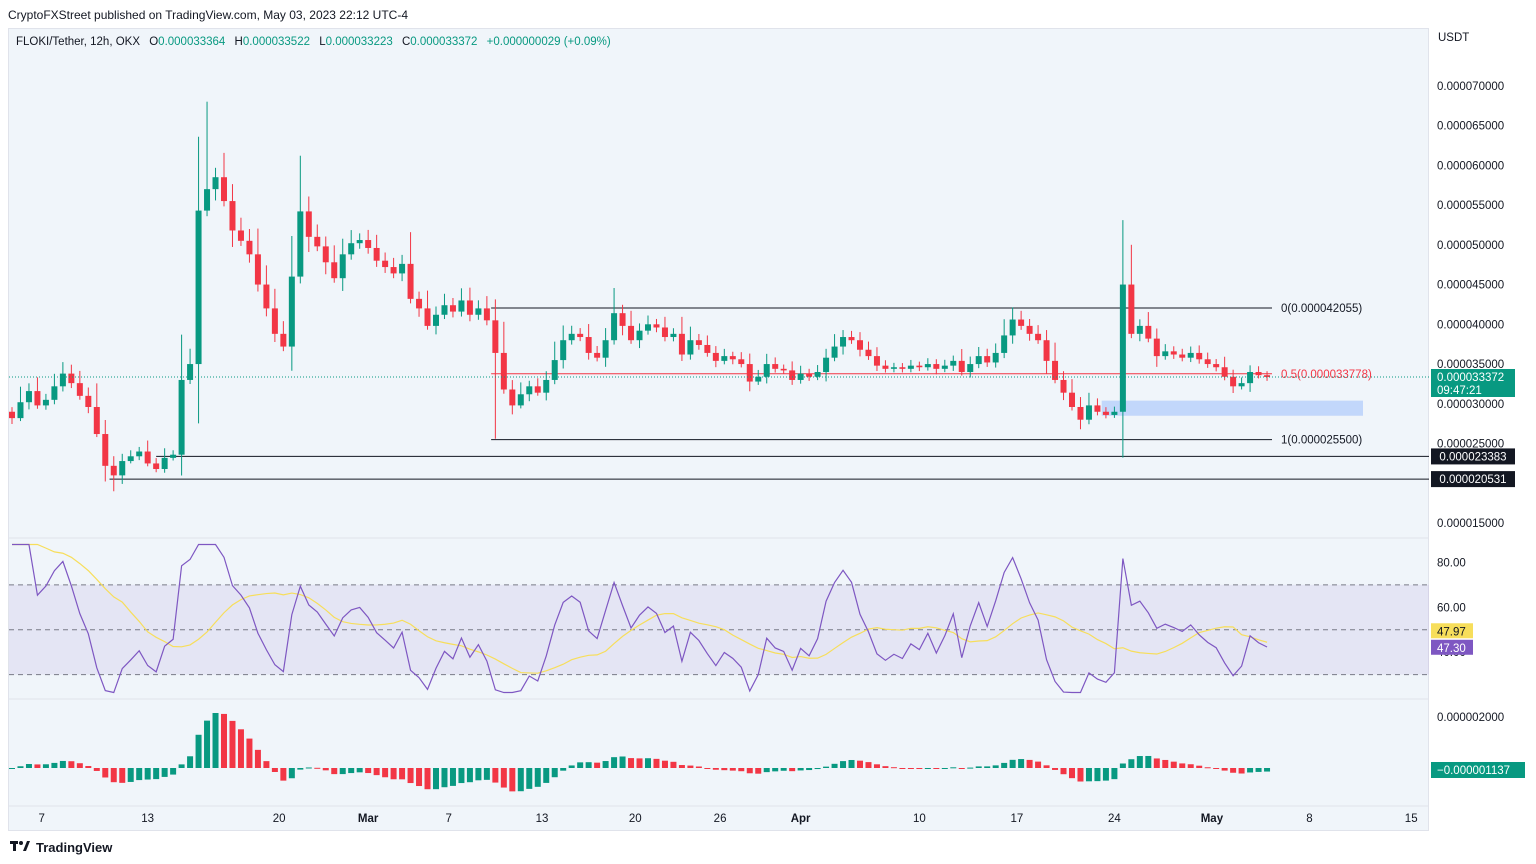 The height and width of the screenshot is (864, 1536). I want to click on y-tick-label: 0.000065000, so click(1470, 127).